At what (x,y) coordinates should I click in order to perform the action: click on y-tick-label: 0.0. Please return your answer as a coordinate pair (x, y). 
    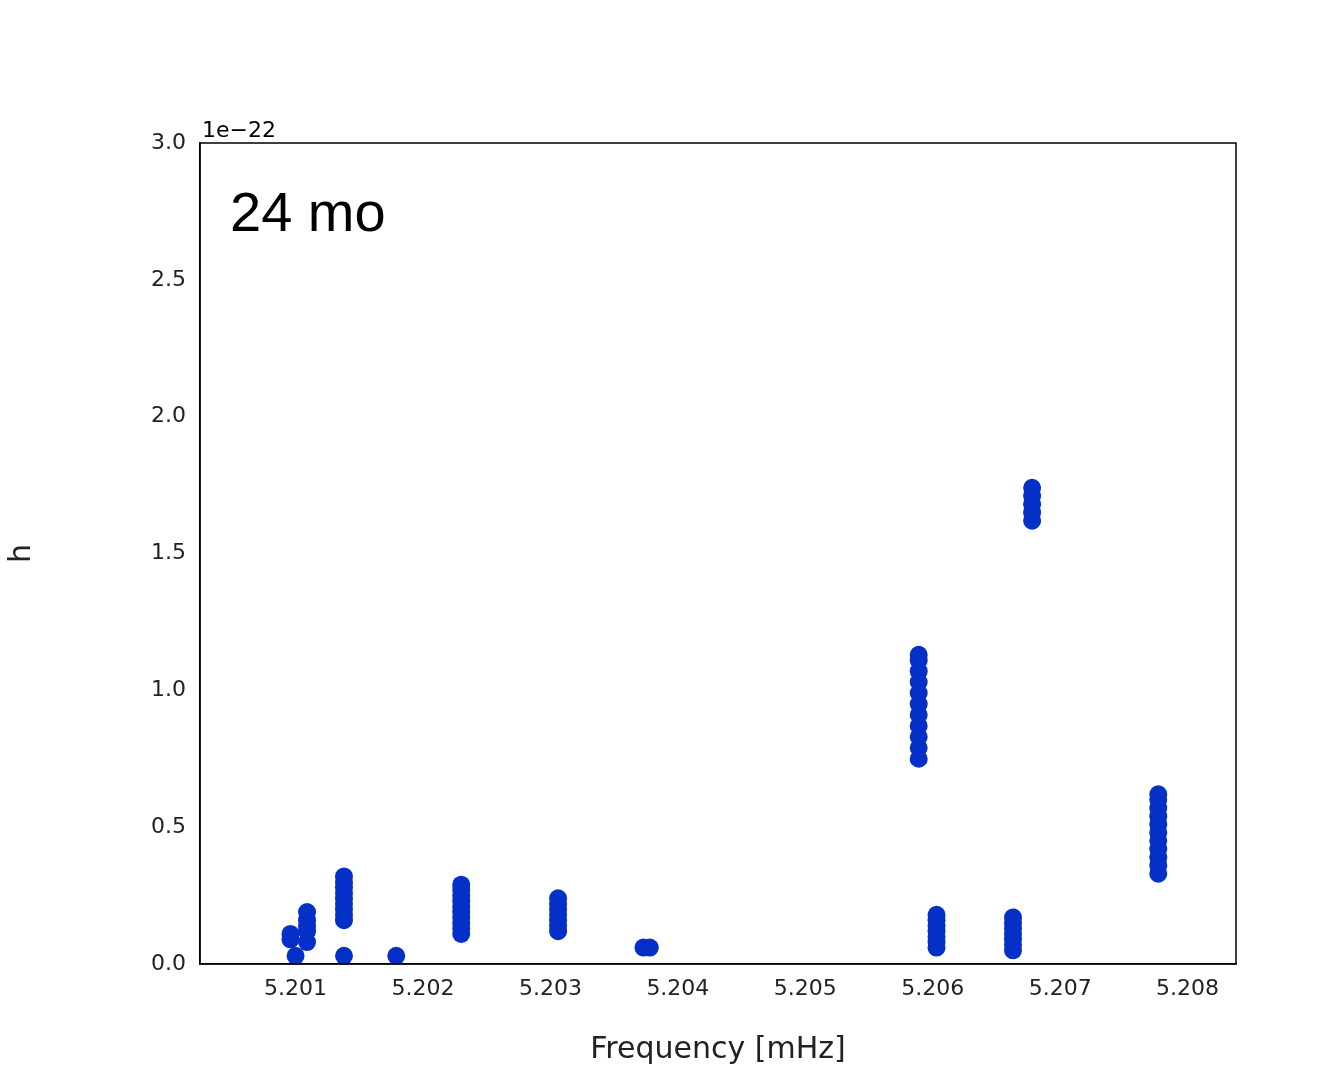
    Looking at the image, I should click on (168, 962).